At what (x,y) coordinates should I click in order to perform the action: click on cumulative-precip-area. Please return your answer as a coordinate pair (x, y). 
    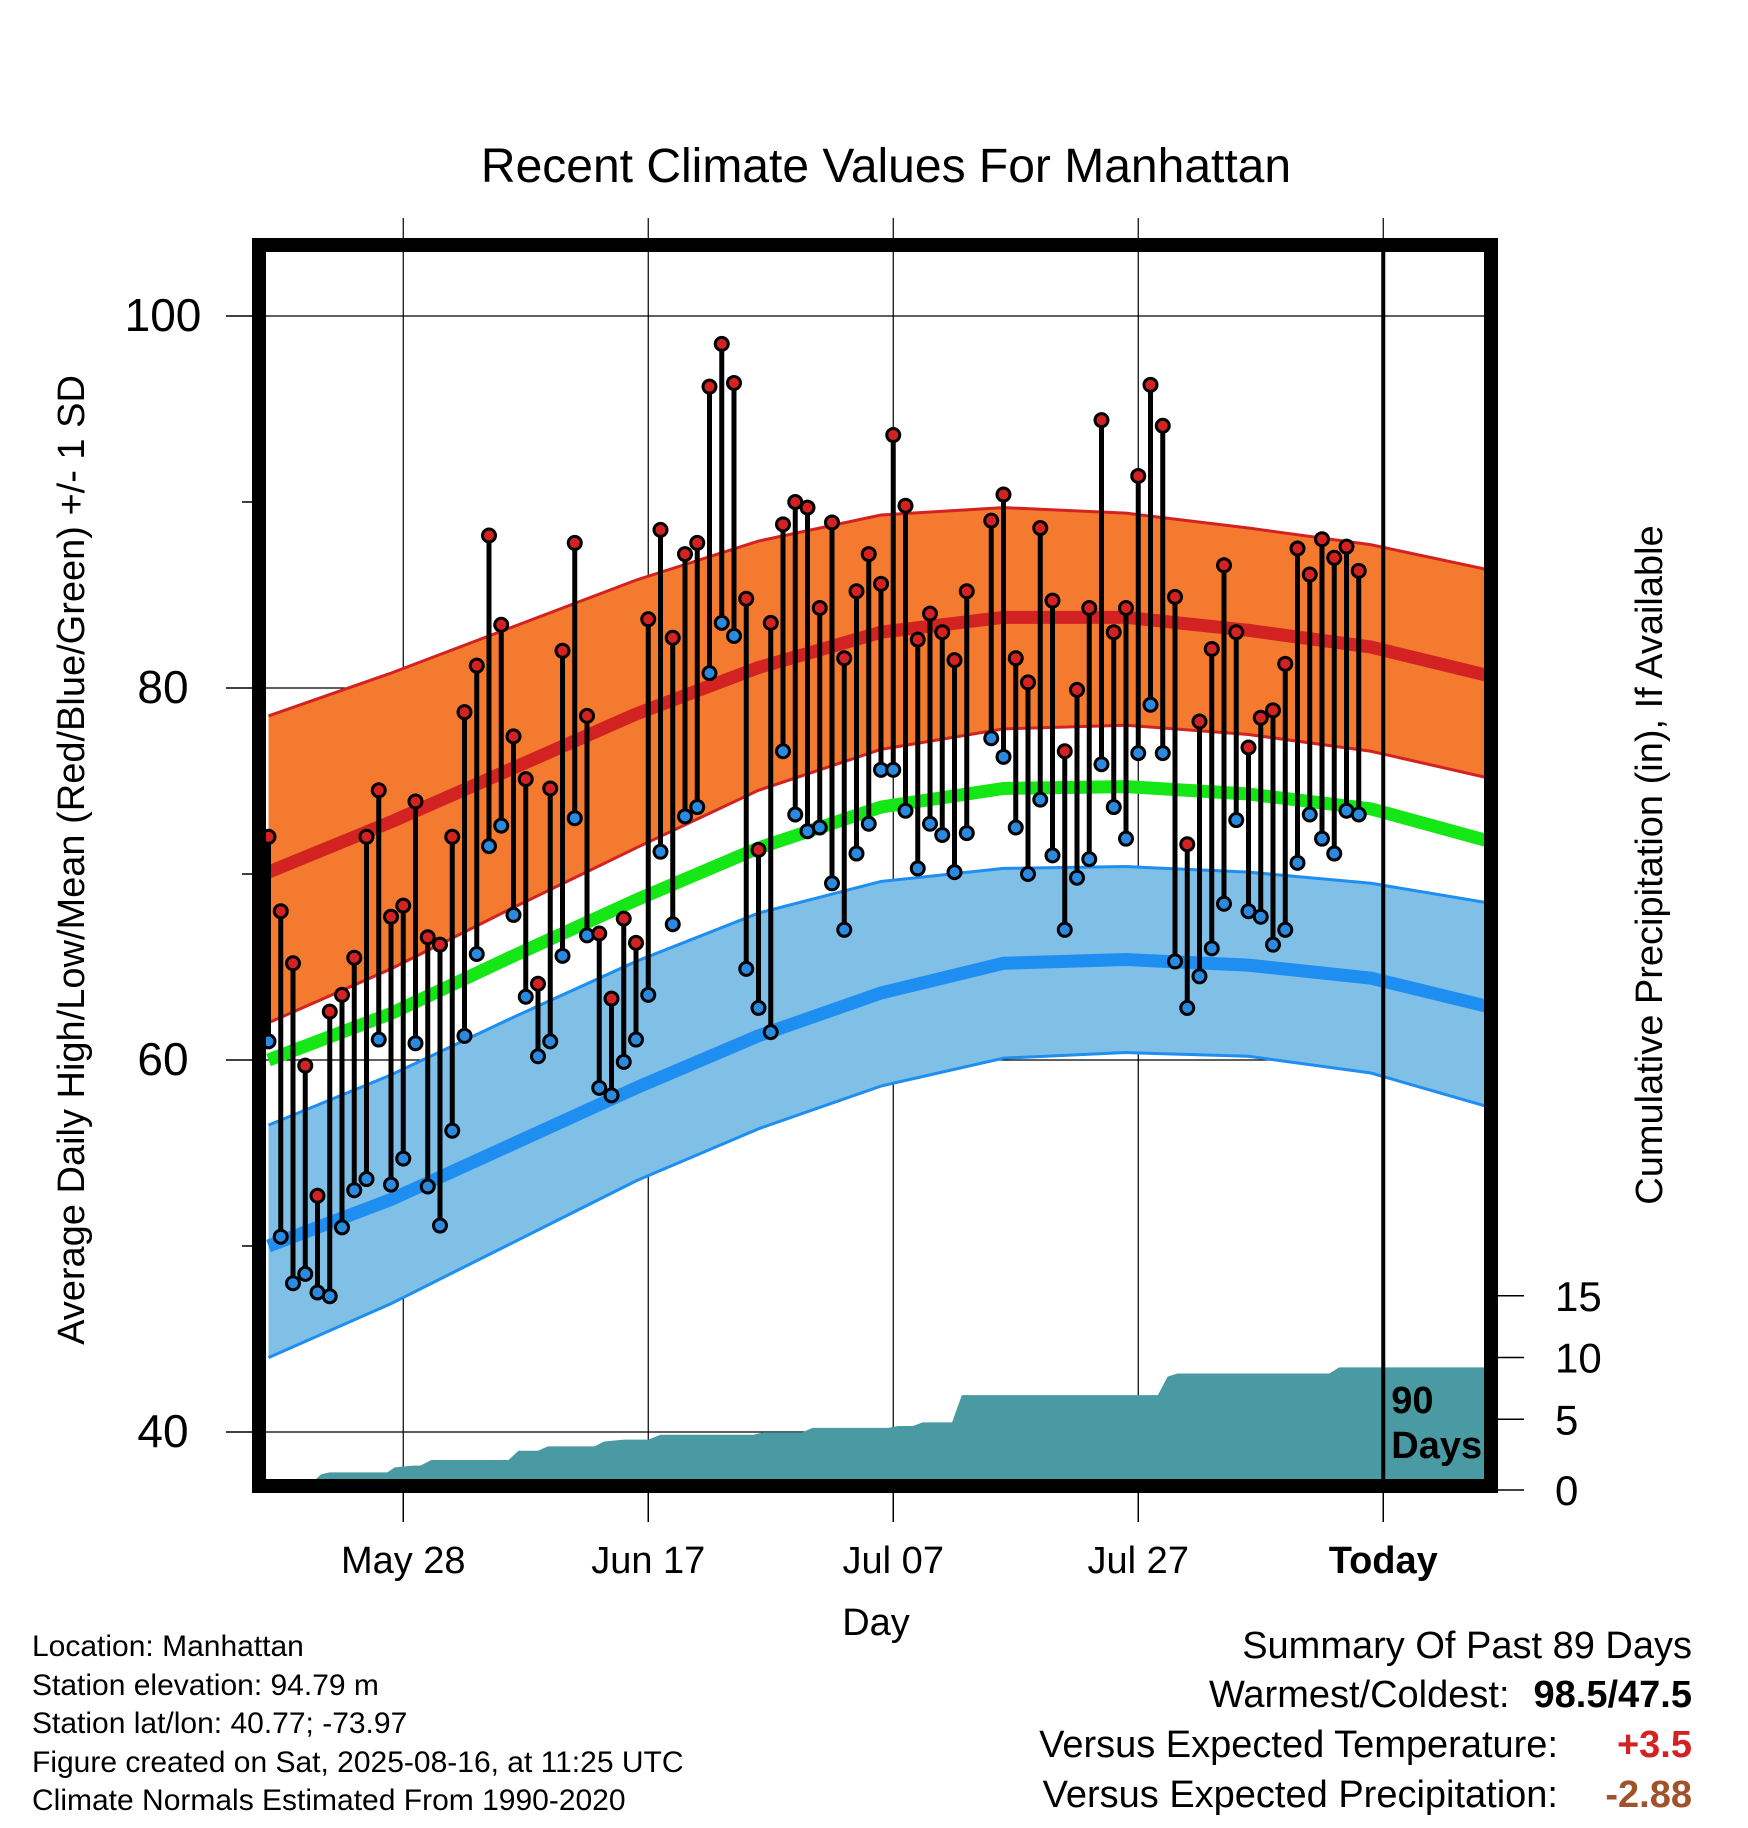
    Looking at the image, I should click on (899, 1424).